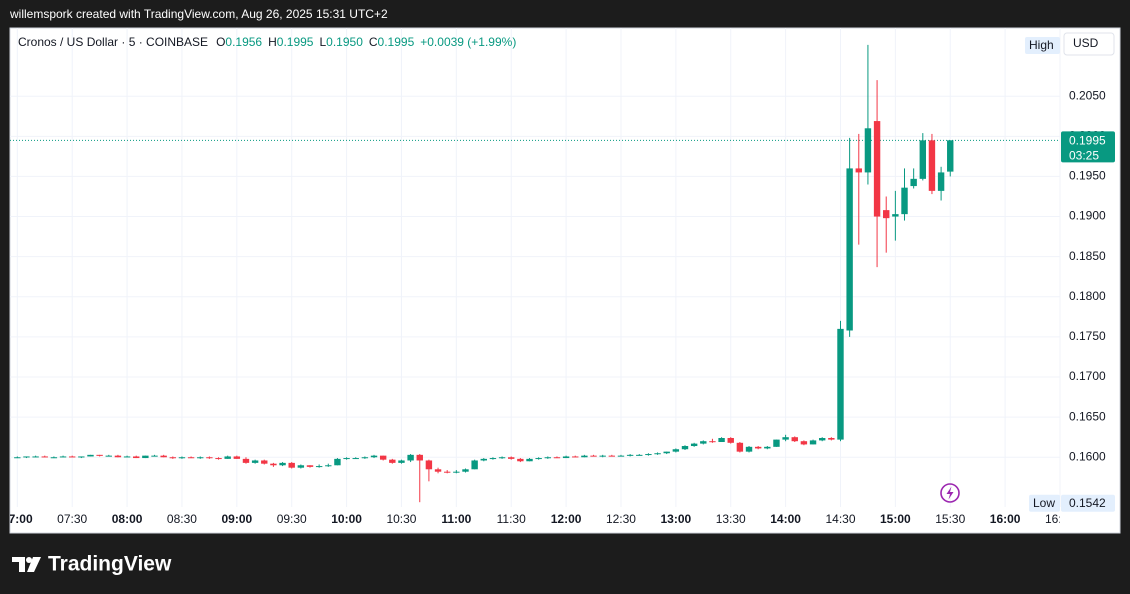 Image resolution: width=1130 pixels, height=594 pixels. What do you see at coordinates (840, 519) in the screenshot?
I see `x-tick-label: 14:30` at bounding box center [840, 519].